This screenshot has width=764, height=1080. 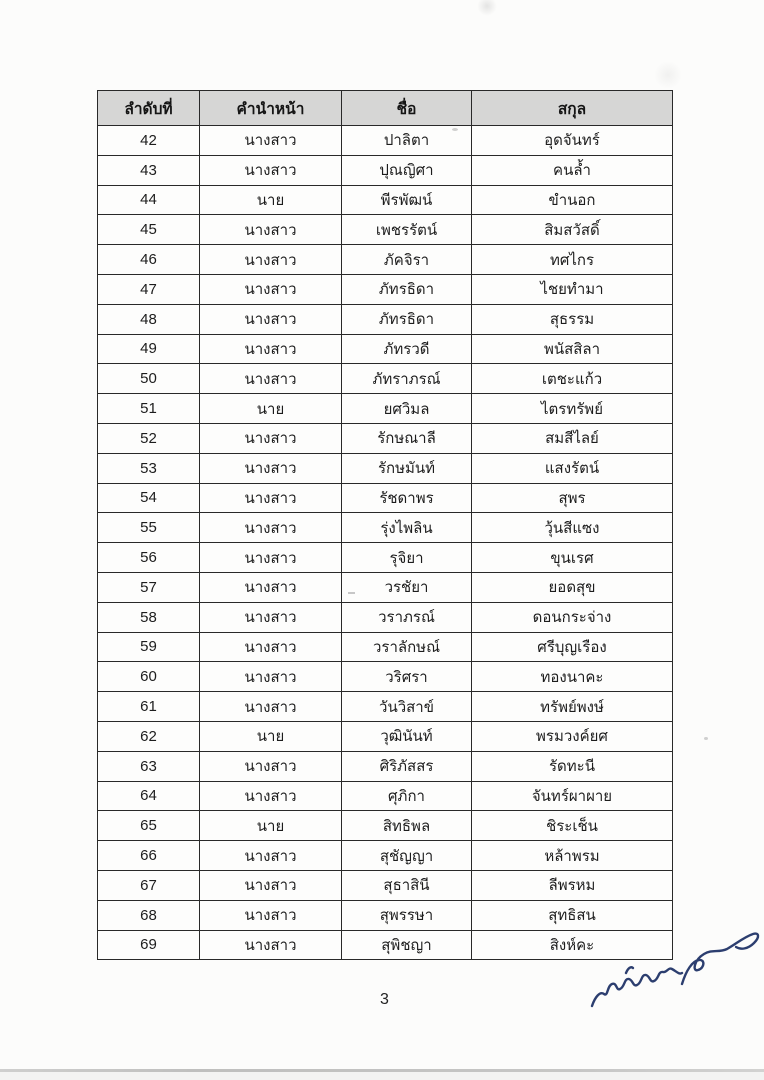 I want to click on index-cell: 69, so click(x=148, y=945).